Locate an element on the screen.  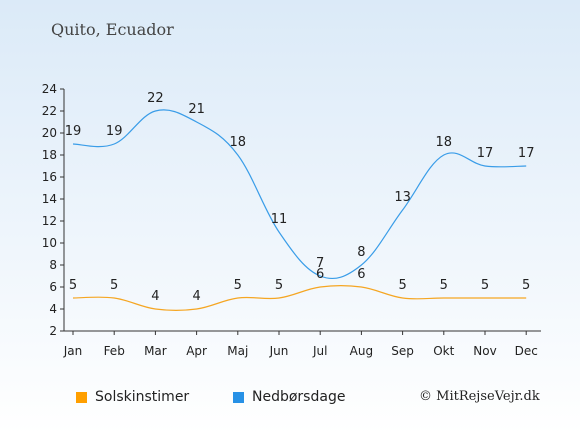
copyright-text: © MitRejseVejr.dk is located at coordinates (479, 396).